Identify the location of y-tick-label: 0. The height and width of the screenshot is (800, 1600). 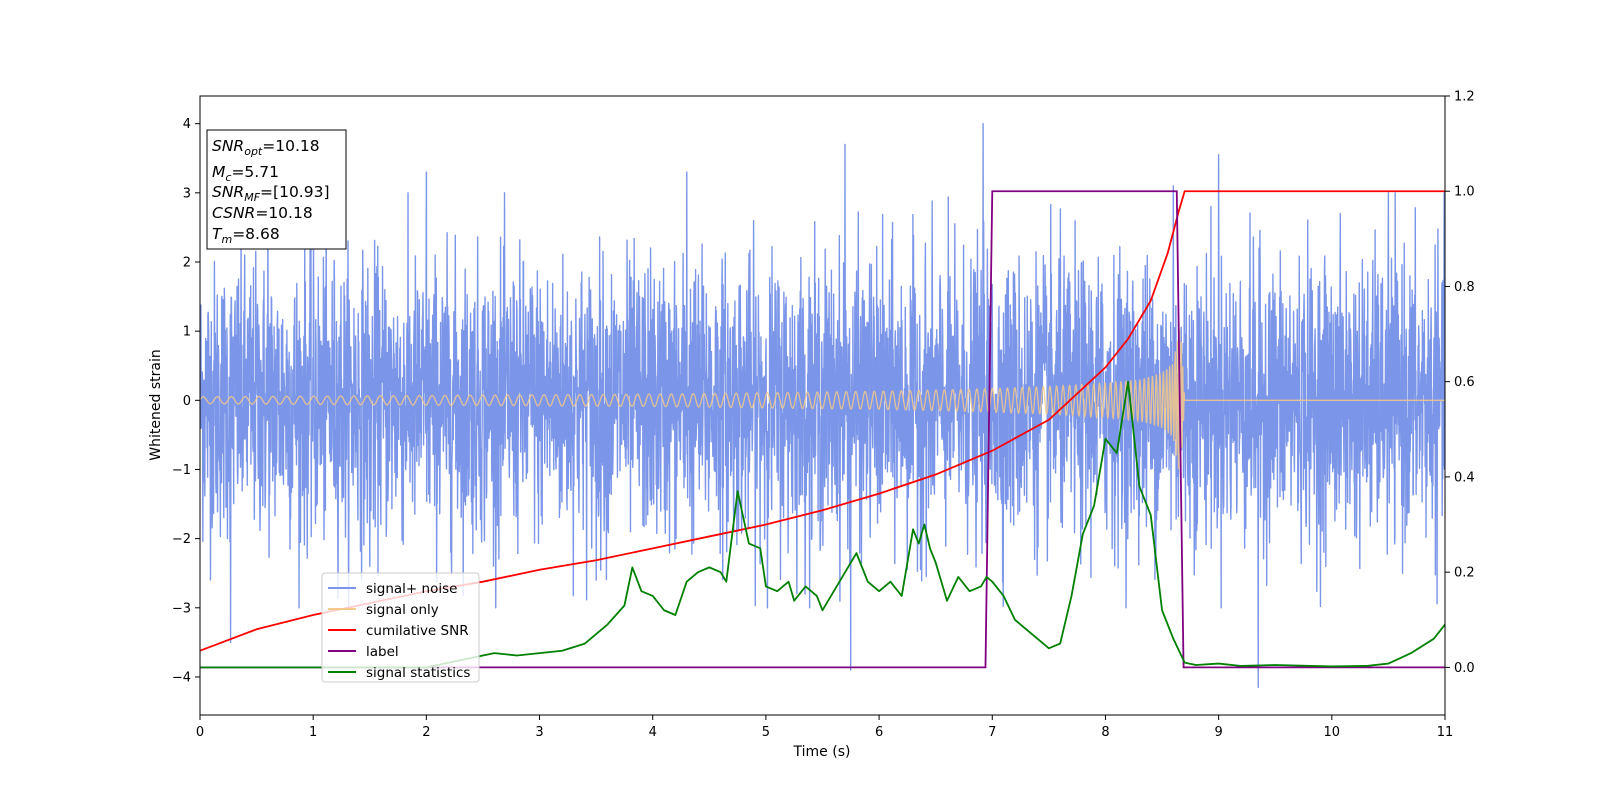
(187, 401).